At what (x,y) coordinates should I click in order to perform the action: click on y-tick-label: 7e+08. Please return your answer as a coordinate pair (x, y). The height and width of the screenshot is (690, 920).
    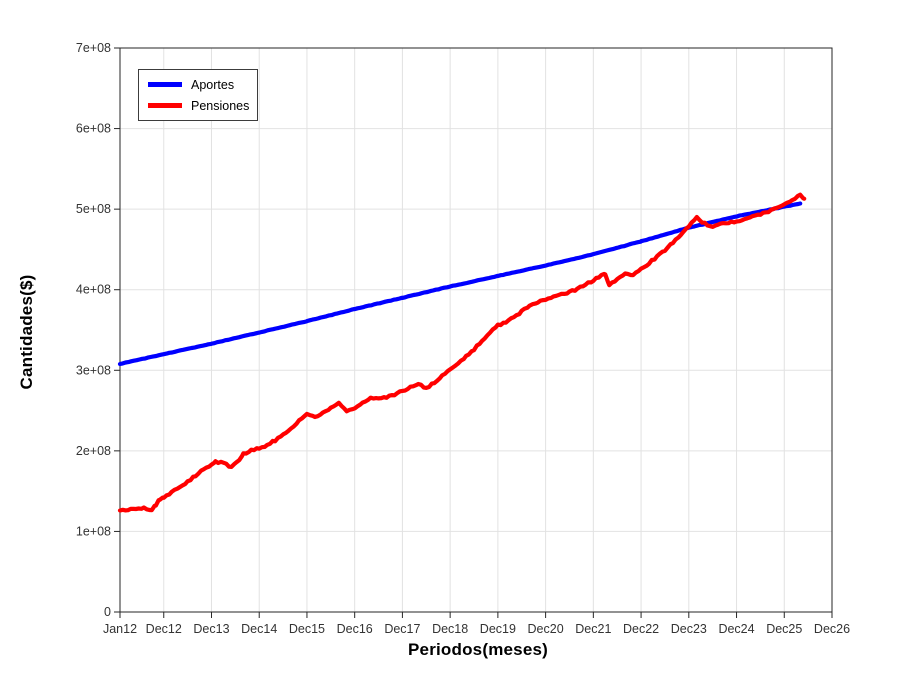
    Looking at the image, I should click on (93, 48).